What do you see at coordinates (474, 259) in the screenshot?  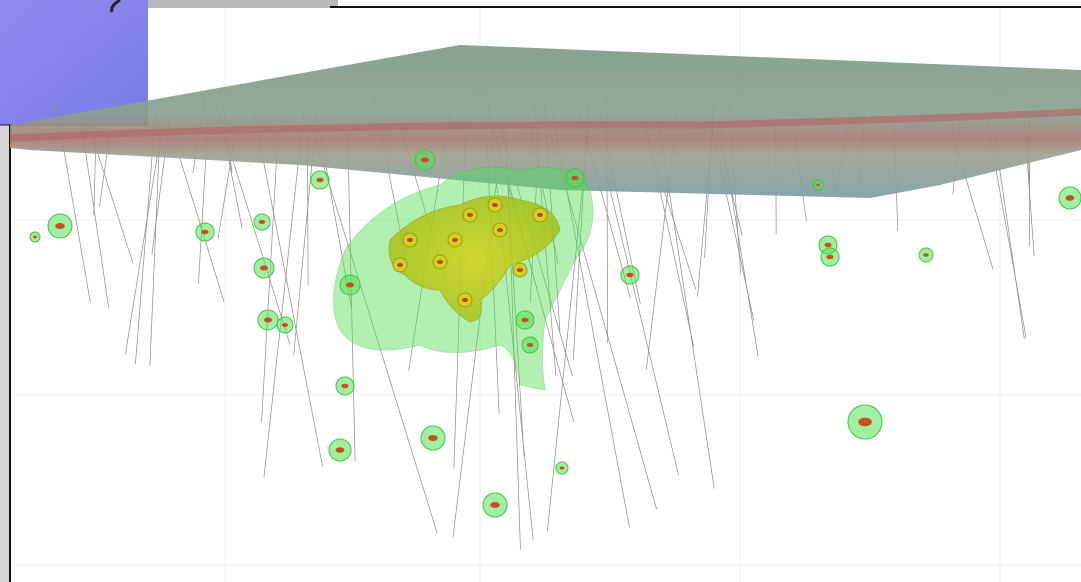 I see `grade-shell-high` at bounding box center [474, 259].